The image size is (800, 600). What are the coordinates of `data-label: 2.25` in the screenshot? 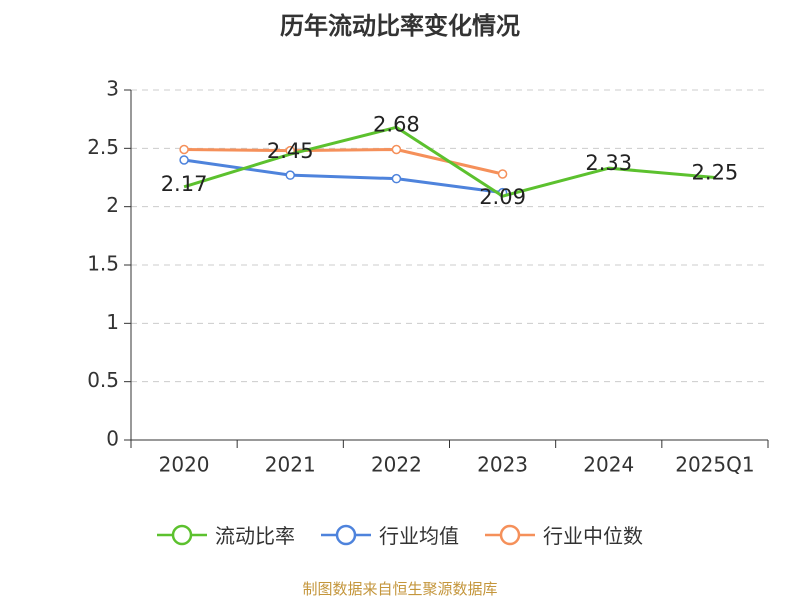 It's located at (715, 173).